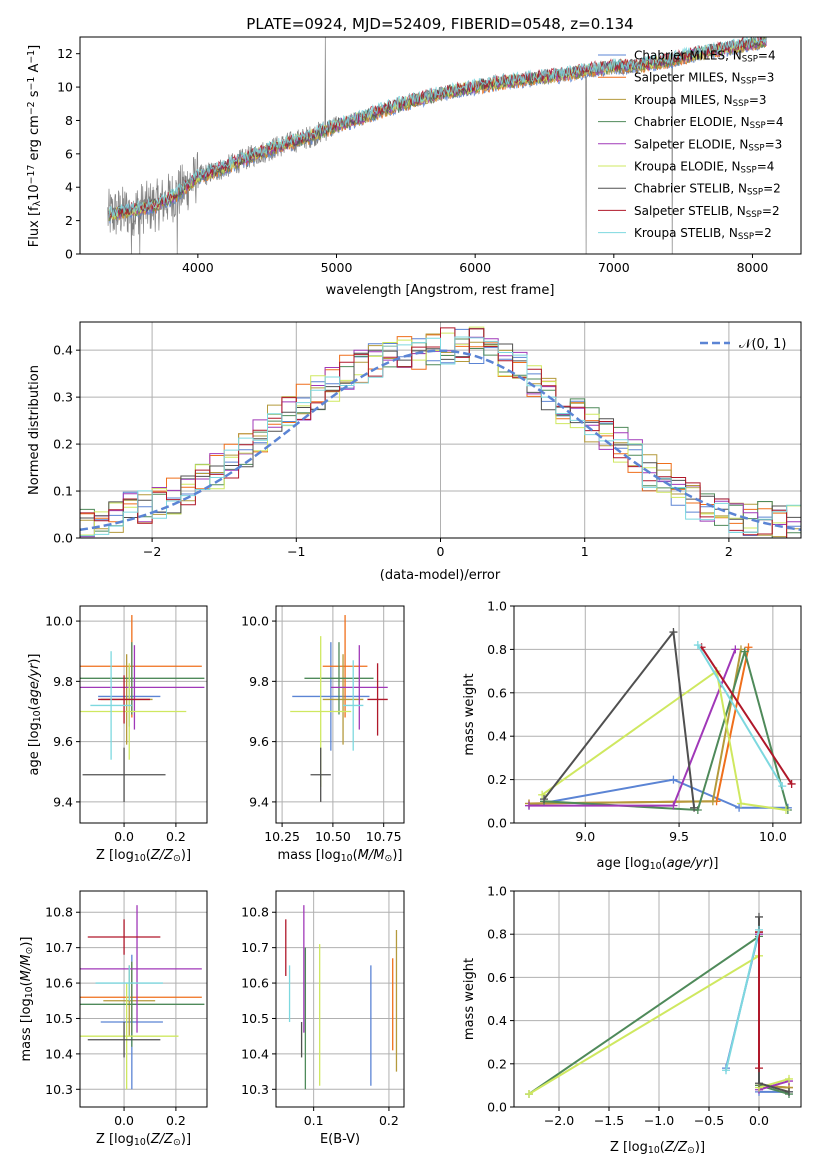 The height and width of the screenshot is (1170, 819). I want to click on x-tick-label: 10.75, so click(384, 836).